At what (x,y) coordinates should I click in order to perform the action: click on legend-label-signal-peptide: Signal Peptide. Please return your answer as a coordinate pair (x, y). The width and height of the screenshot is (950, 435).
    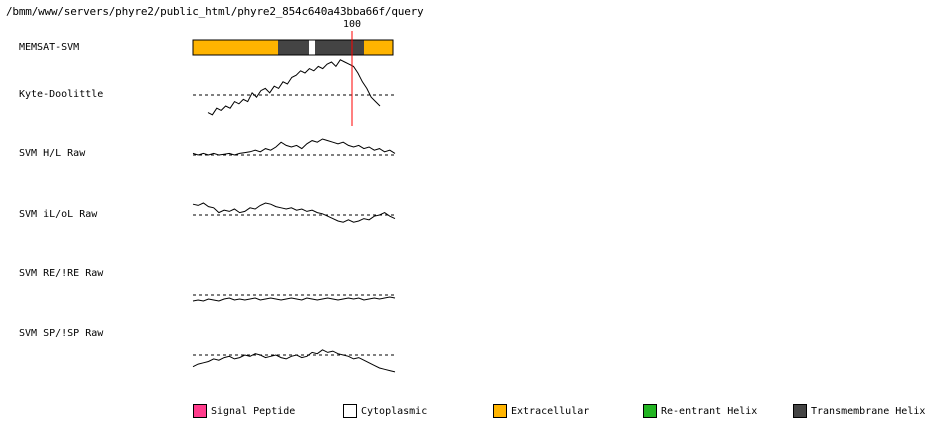
    Looking at the image, I should click on (253, 411).